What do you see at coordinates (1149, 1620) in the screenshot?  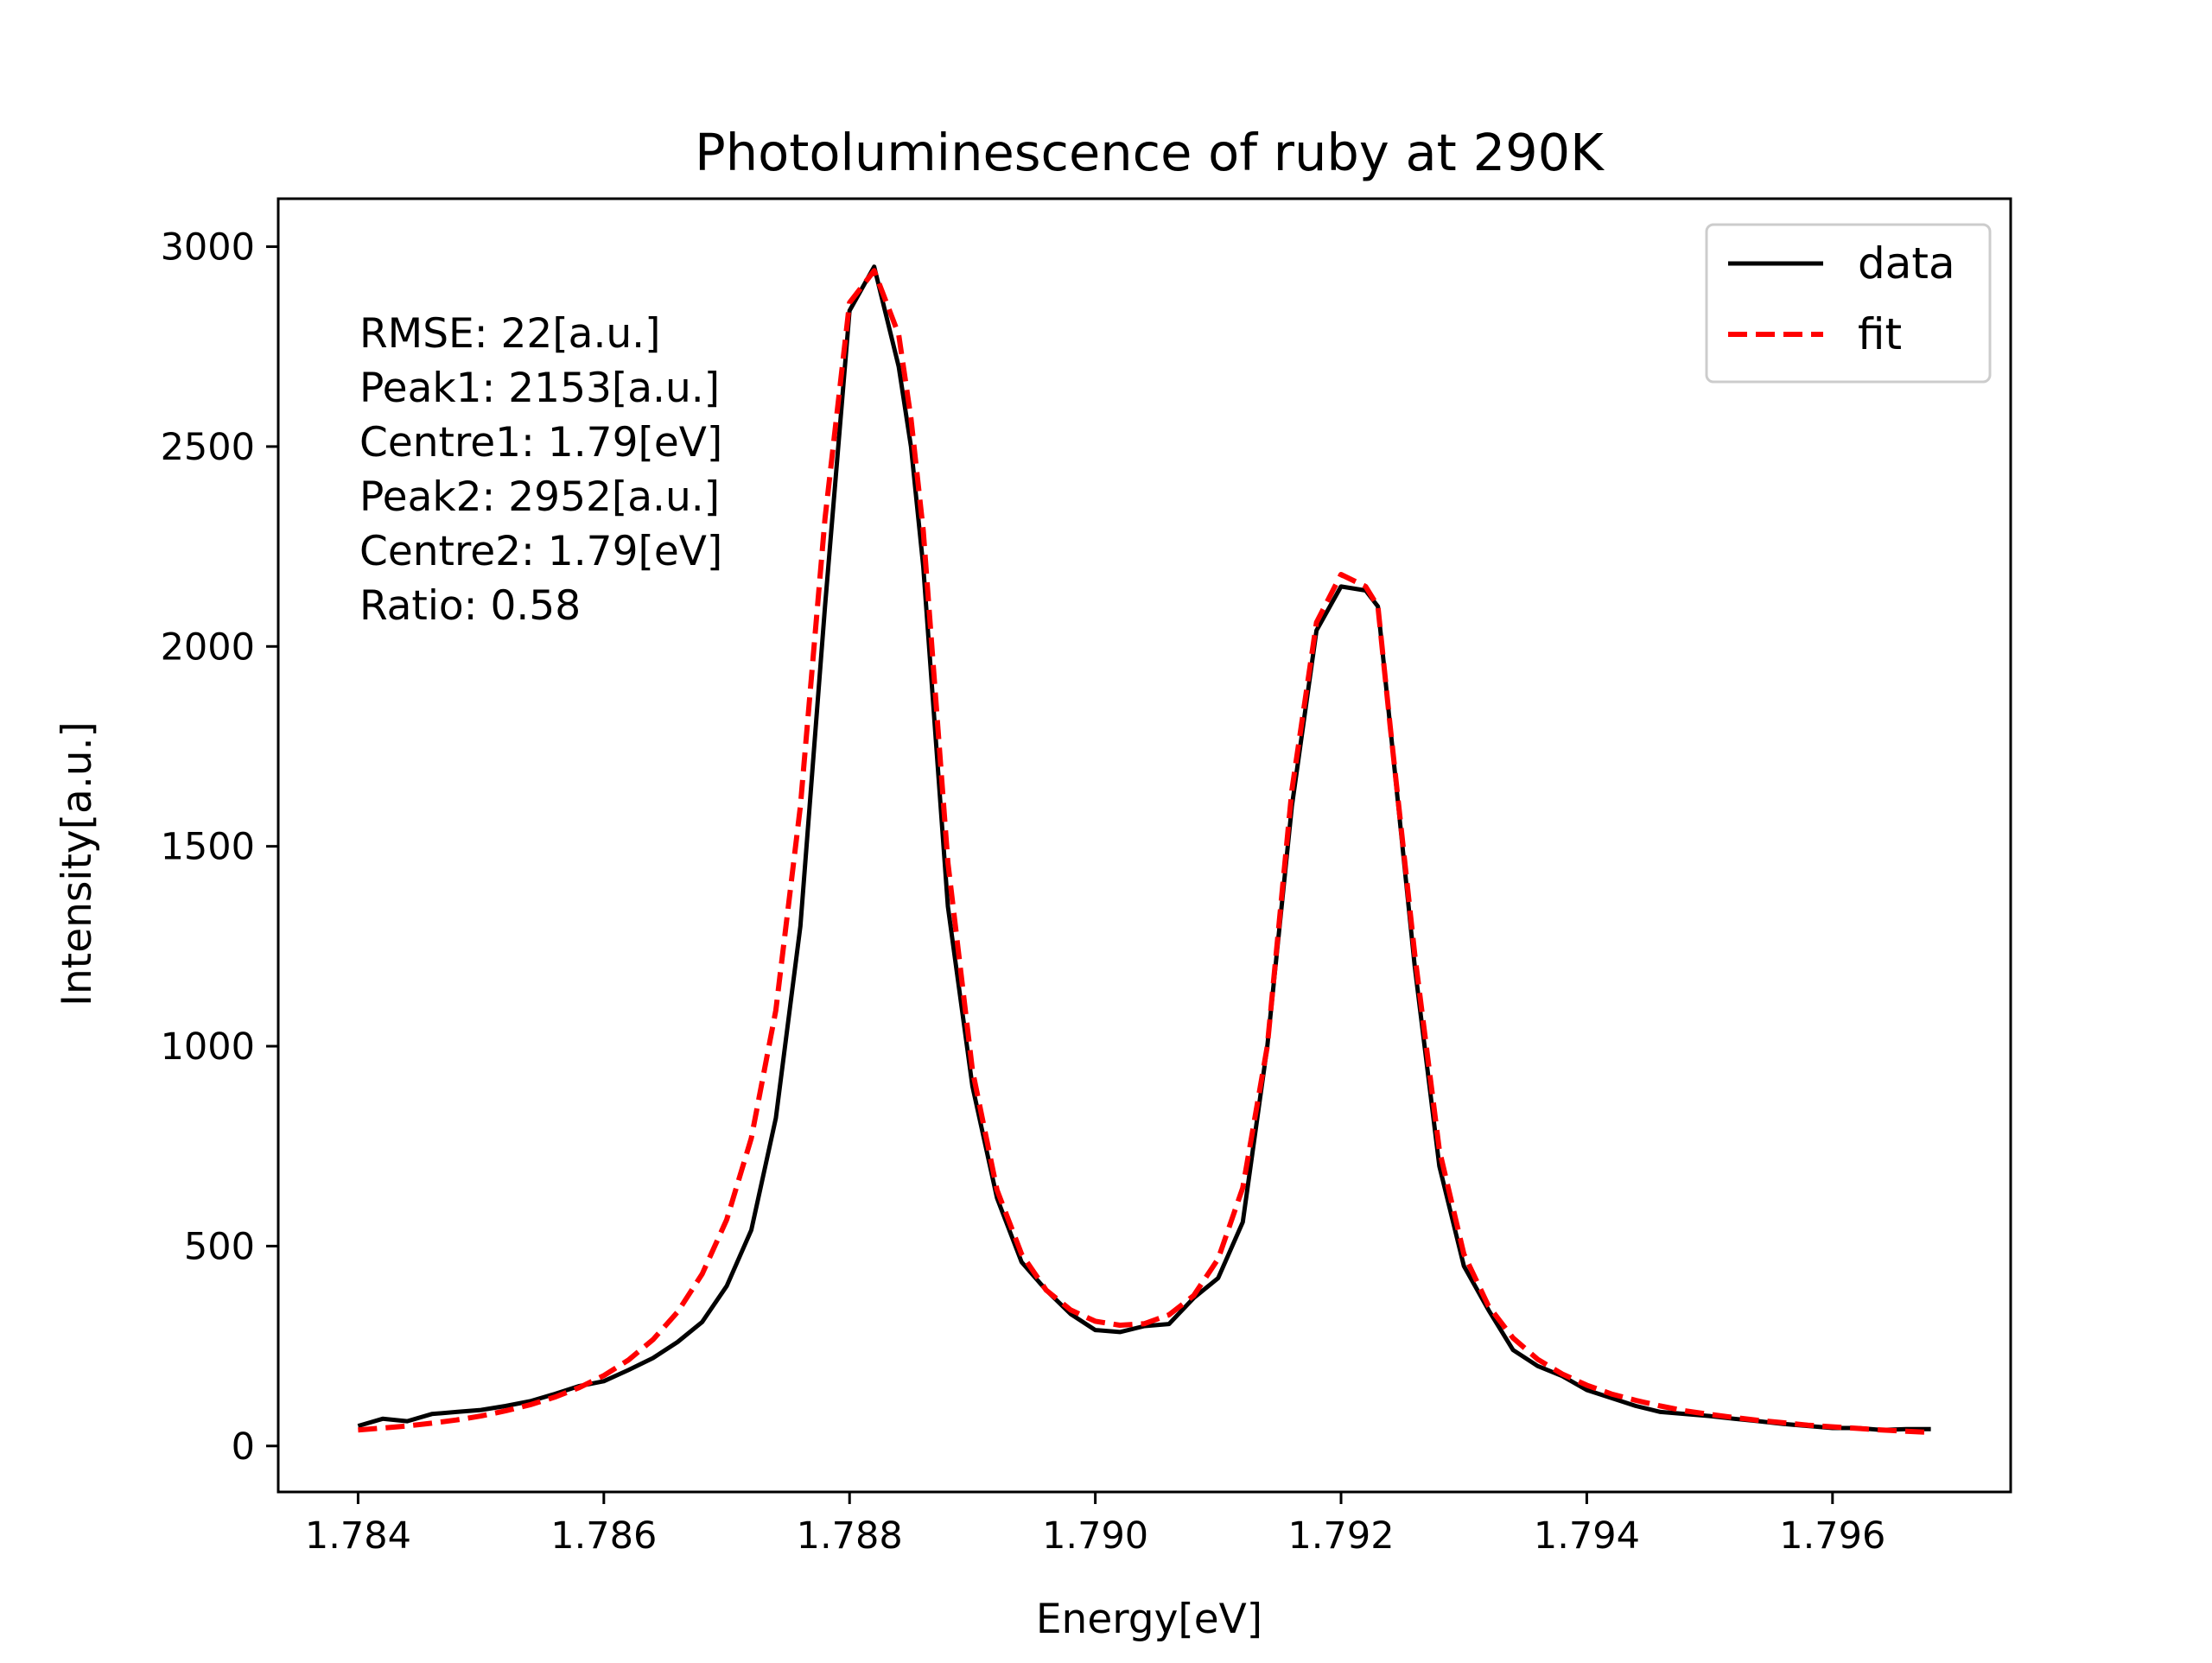 I see `x-axis-label: Energy[eV]` at bounding box center [1149, 1620].